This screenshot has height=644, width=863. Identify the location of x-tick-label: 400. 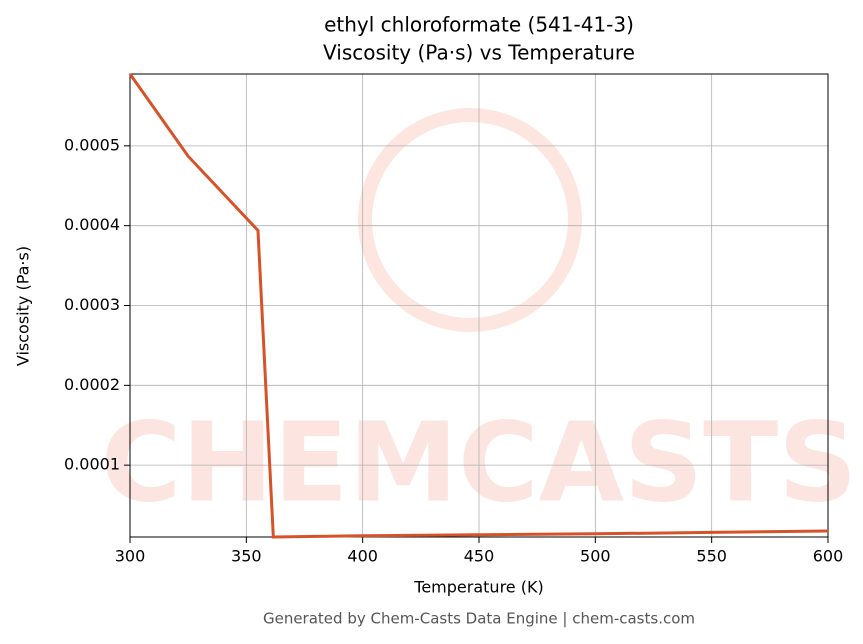
(362, 556).